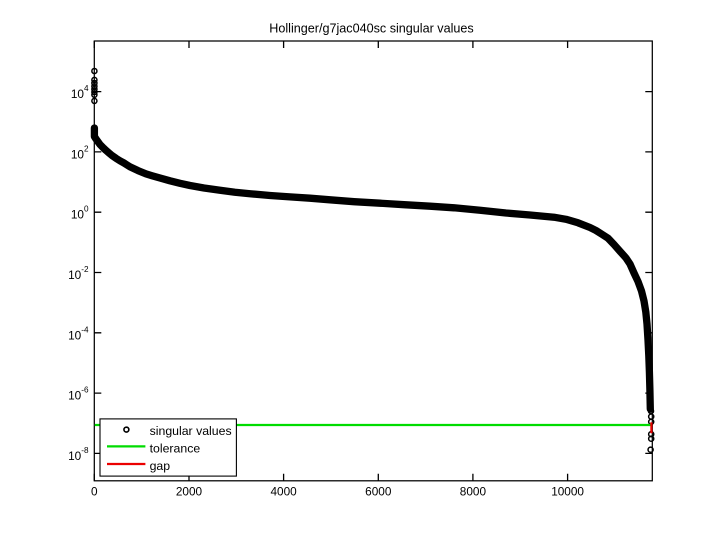 This screenshot has height=540, width=720. Describe the element at coordinates (378, 491) in the screenshot. I see `svg-text: 6000` at that location.